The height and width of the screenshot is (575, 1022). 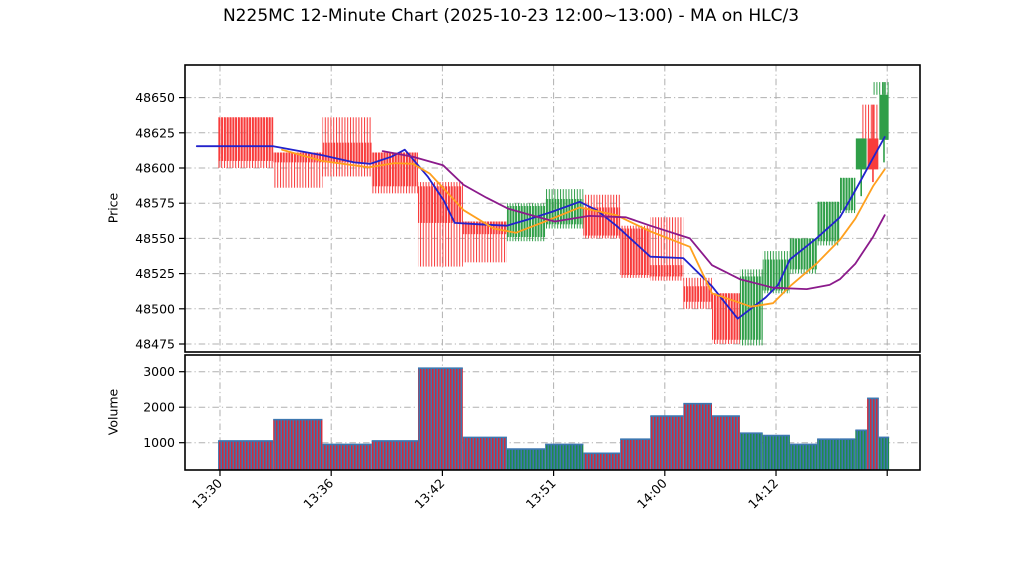 What do you see at coordinates (429, 494) in the screenshot?
I see `x-tick-label: 13:42` at bounding box center [429, 494].